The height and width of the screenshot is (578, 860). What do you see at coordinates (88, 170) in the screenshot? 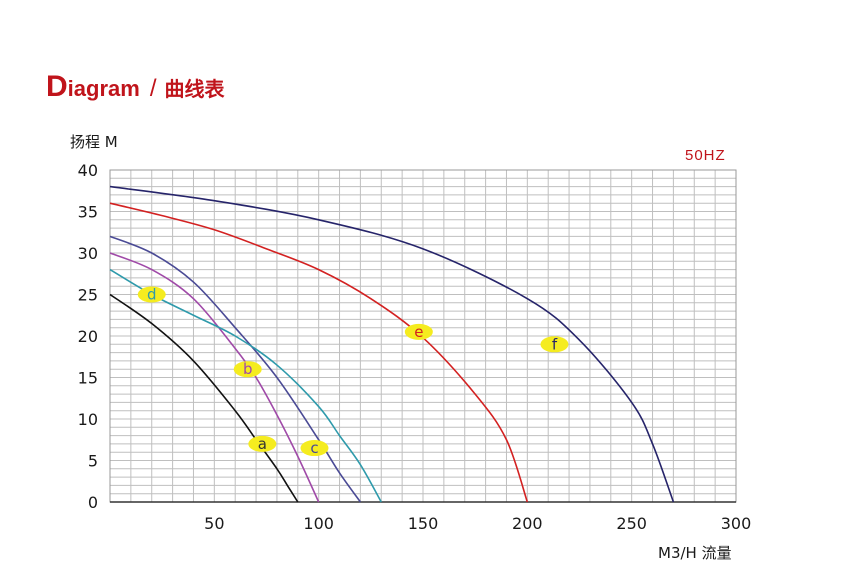
I see `y-tick-label: 40` at bounding box center [88, 170].